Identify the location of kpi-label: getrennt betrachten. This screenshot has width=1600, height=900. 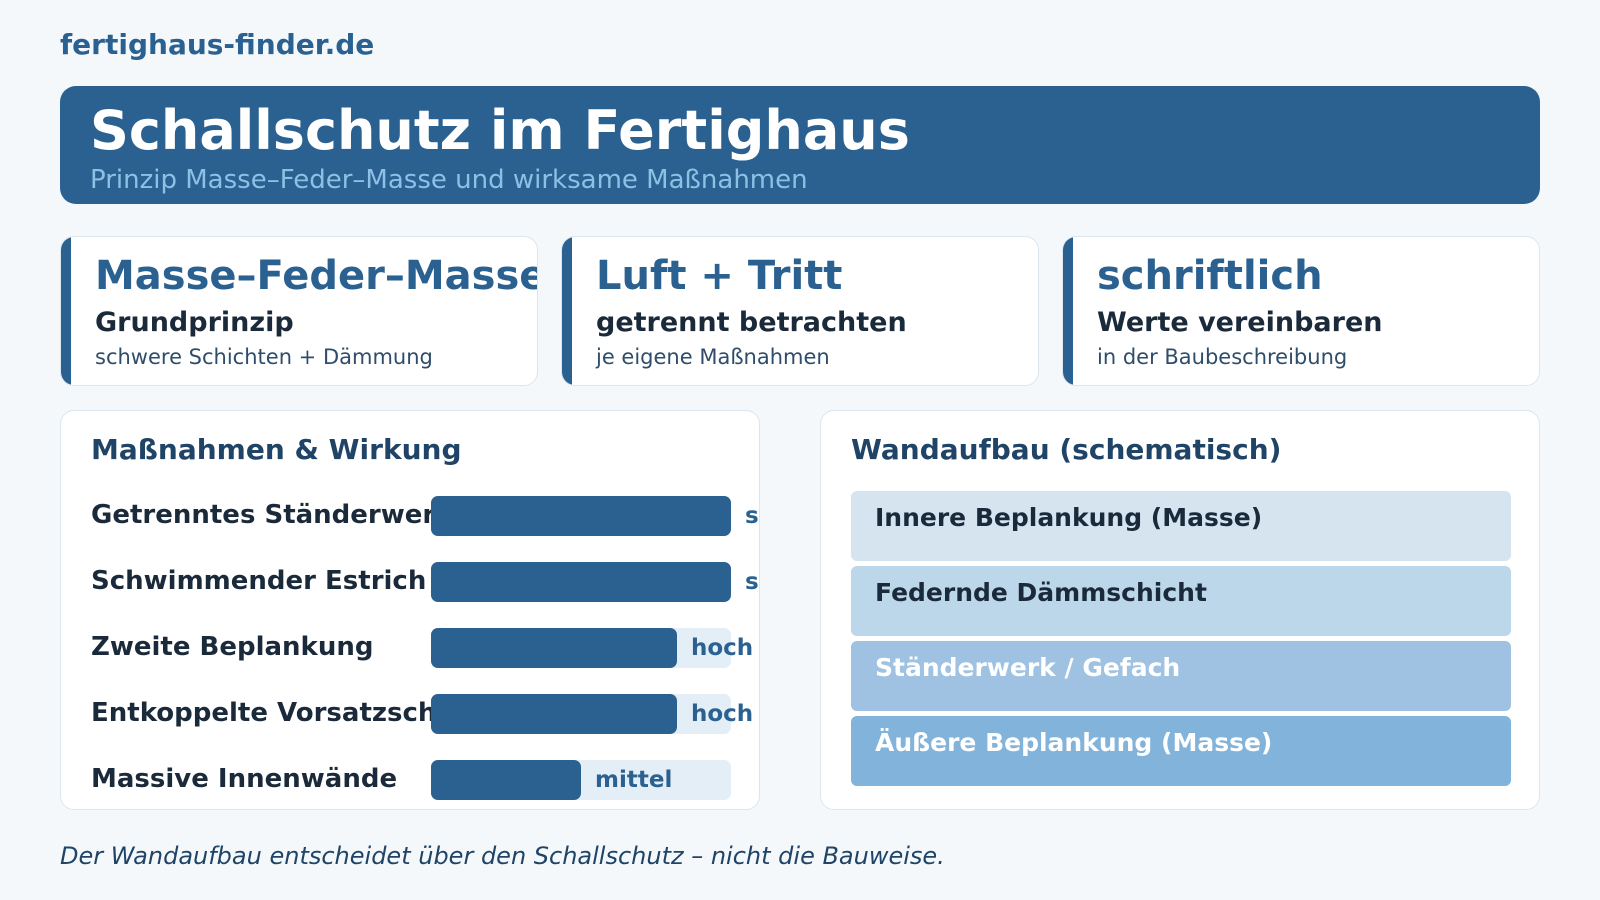
(751, 322).